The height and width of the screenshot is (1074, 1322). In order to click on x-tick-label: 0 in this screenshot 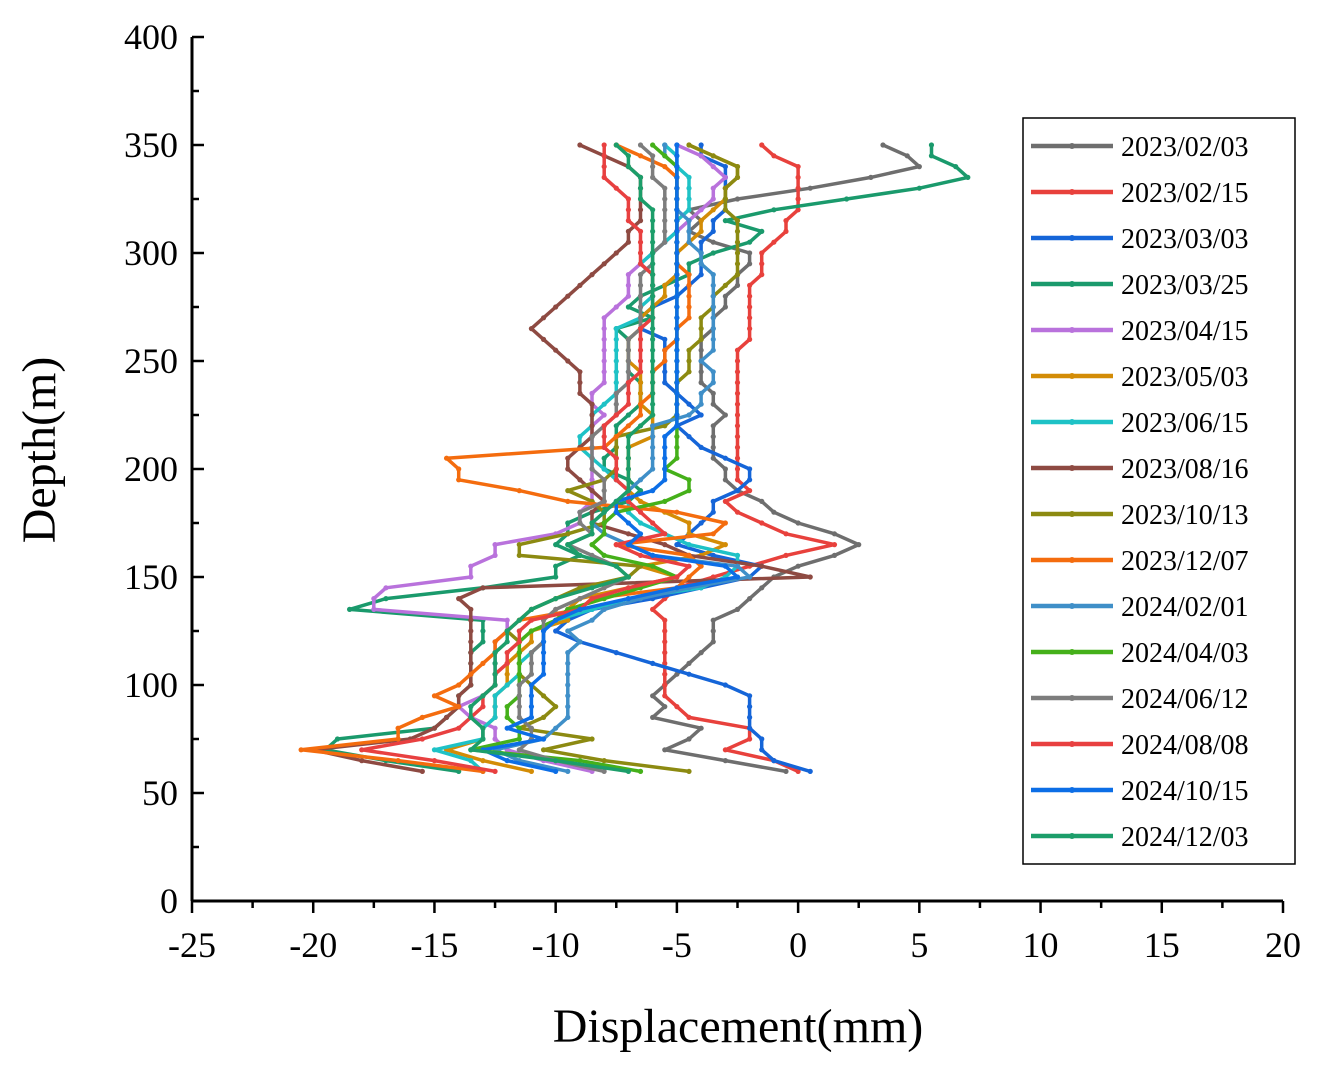, I will do `click(798, 945)`.